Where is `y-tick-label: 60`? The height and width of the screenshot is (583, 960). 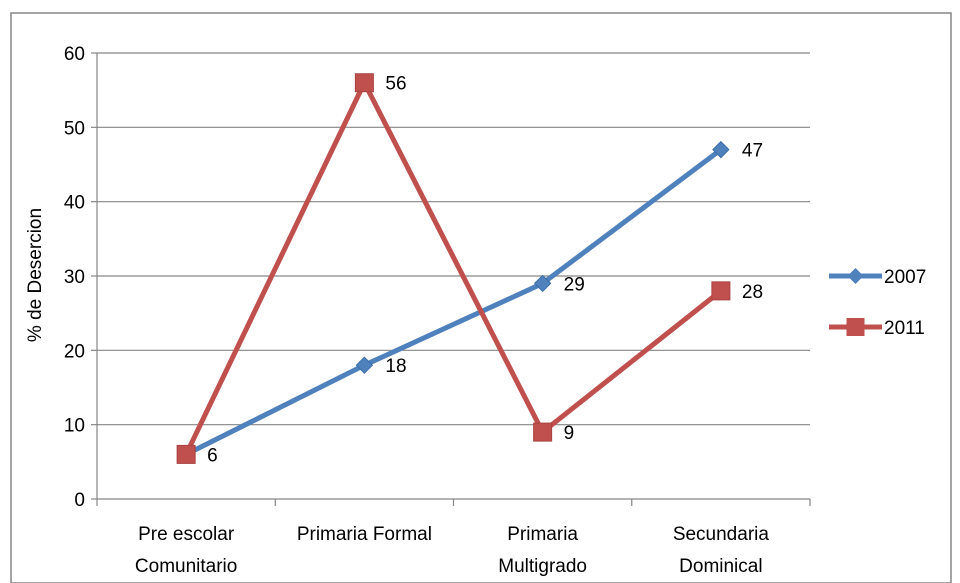 y-tick-label: 60 is located at coordinates (74, 54).